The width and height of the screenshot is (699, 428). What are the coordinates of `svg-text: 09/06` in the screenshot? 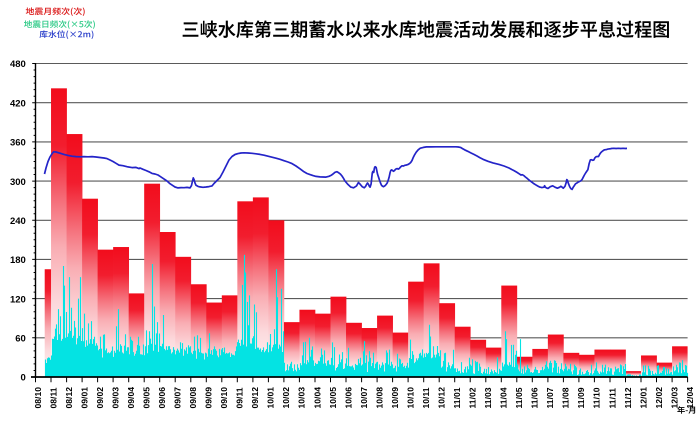 It's located at (162, 398).